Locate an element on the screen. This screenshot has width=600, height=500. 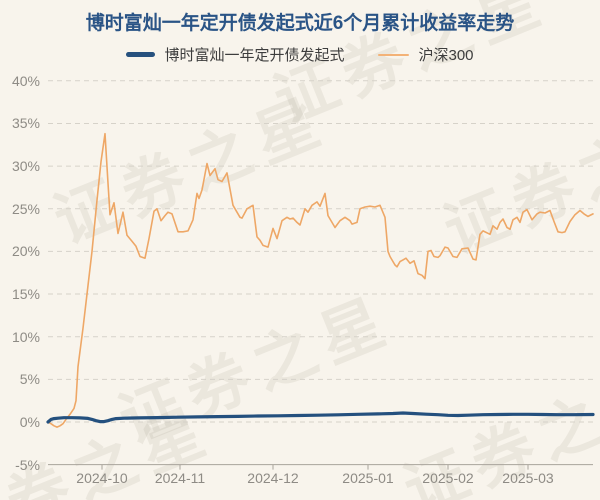
x-tick-label: 2025-03 is located at coordinates (528, 478).